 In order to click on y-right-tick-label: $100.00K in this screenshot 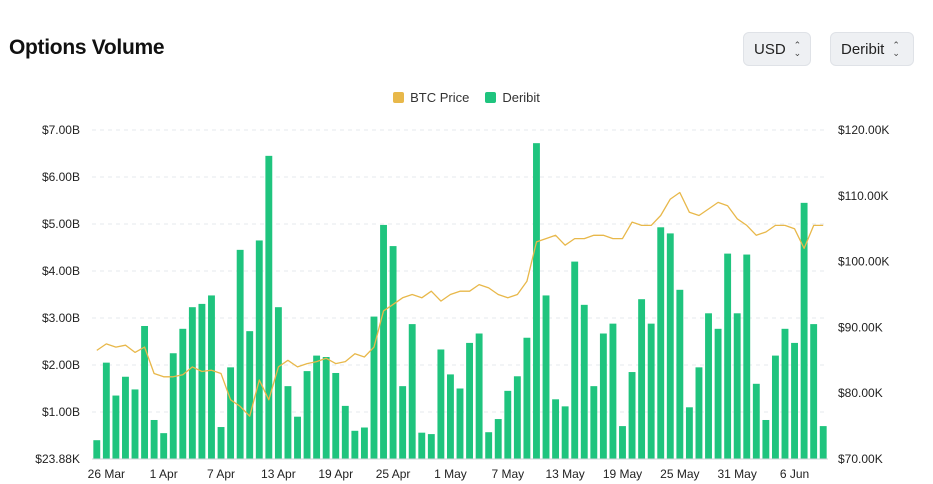, I will do `click(863, 262)`.